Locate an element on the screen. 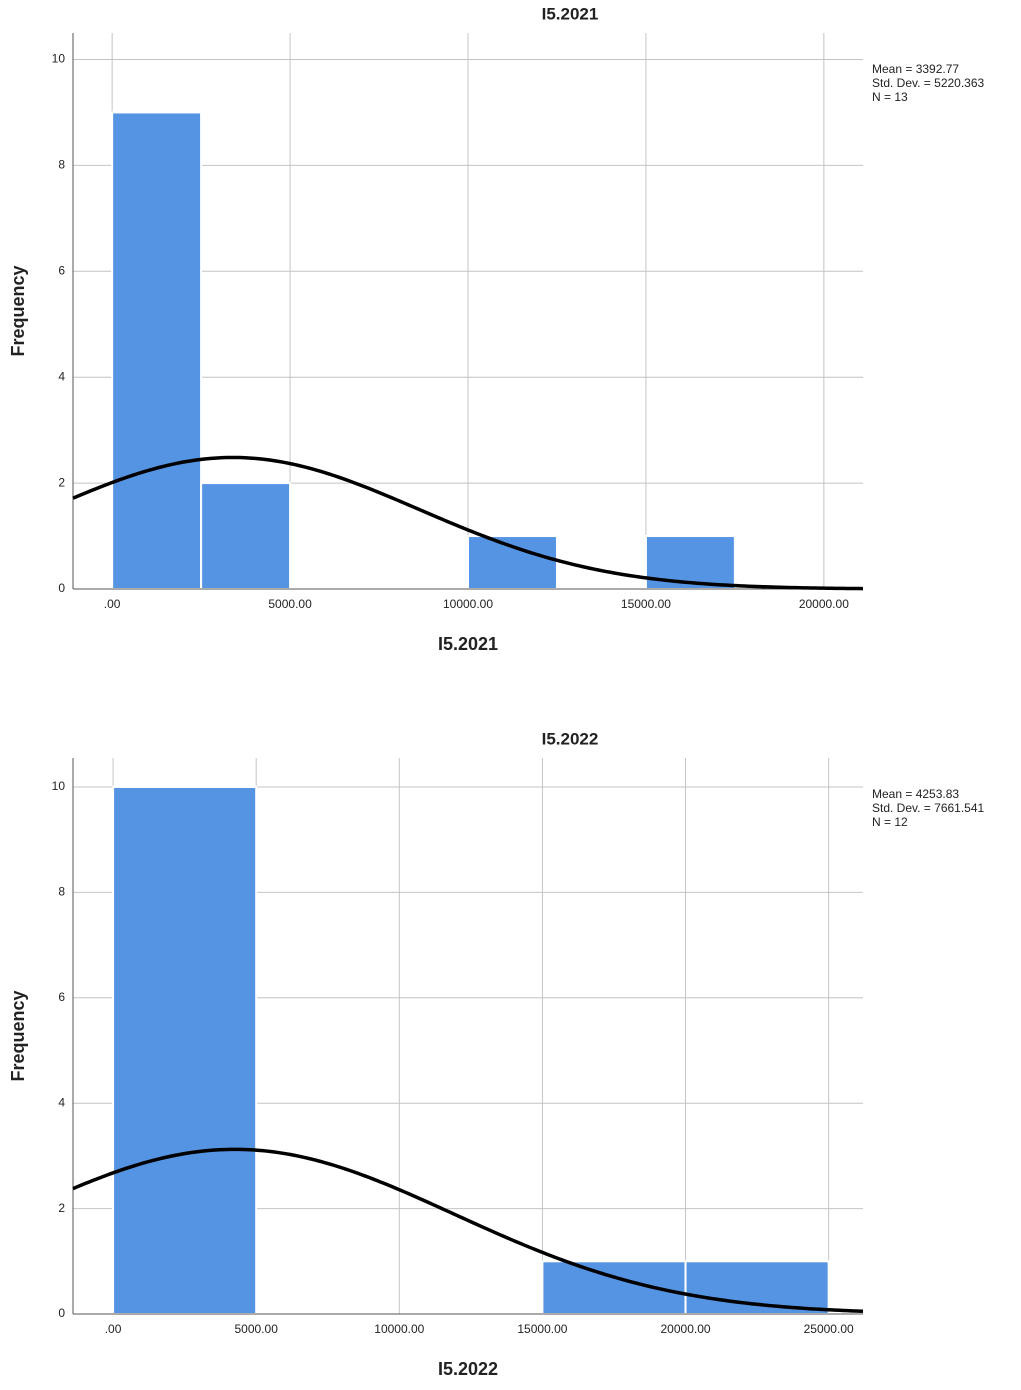  stat-label: Std. Dev. = 7661.541 is located at coordinates (928, 808).